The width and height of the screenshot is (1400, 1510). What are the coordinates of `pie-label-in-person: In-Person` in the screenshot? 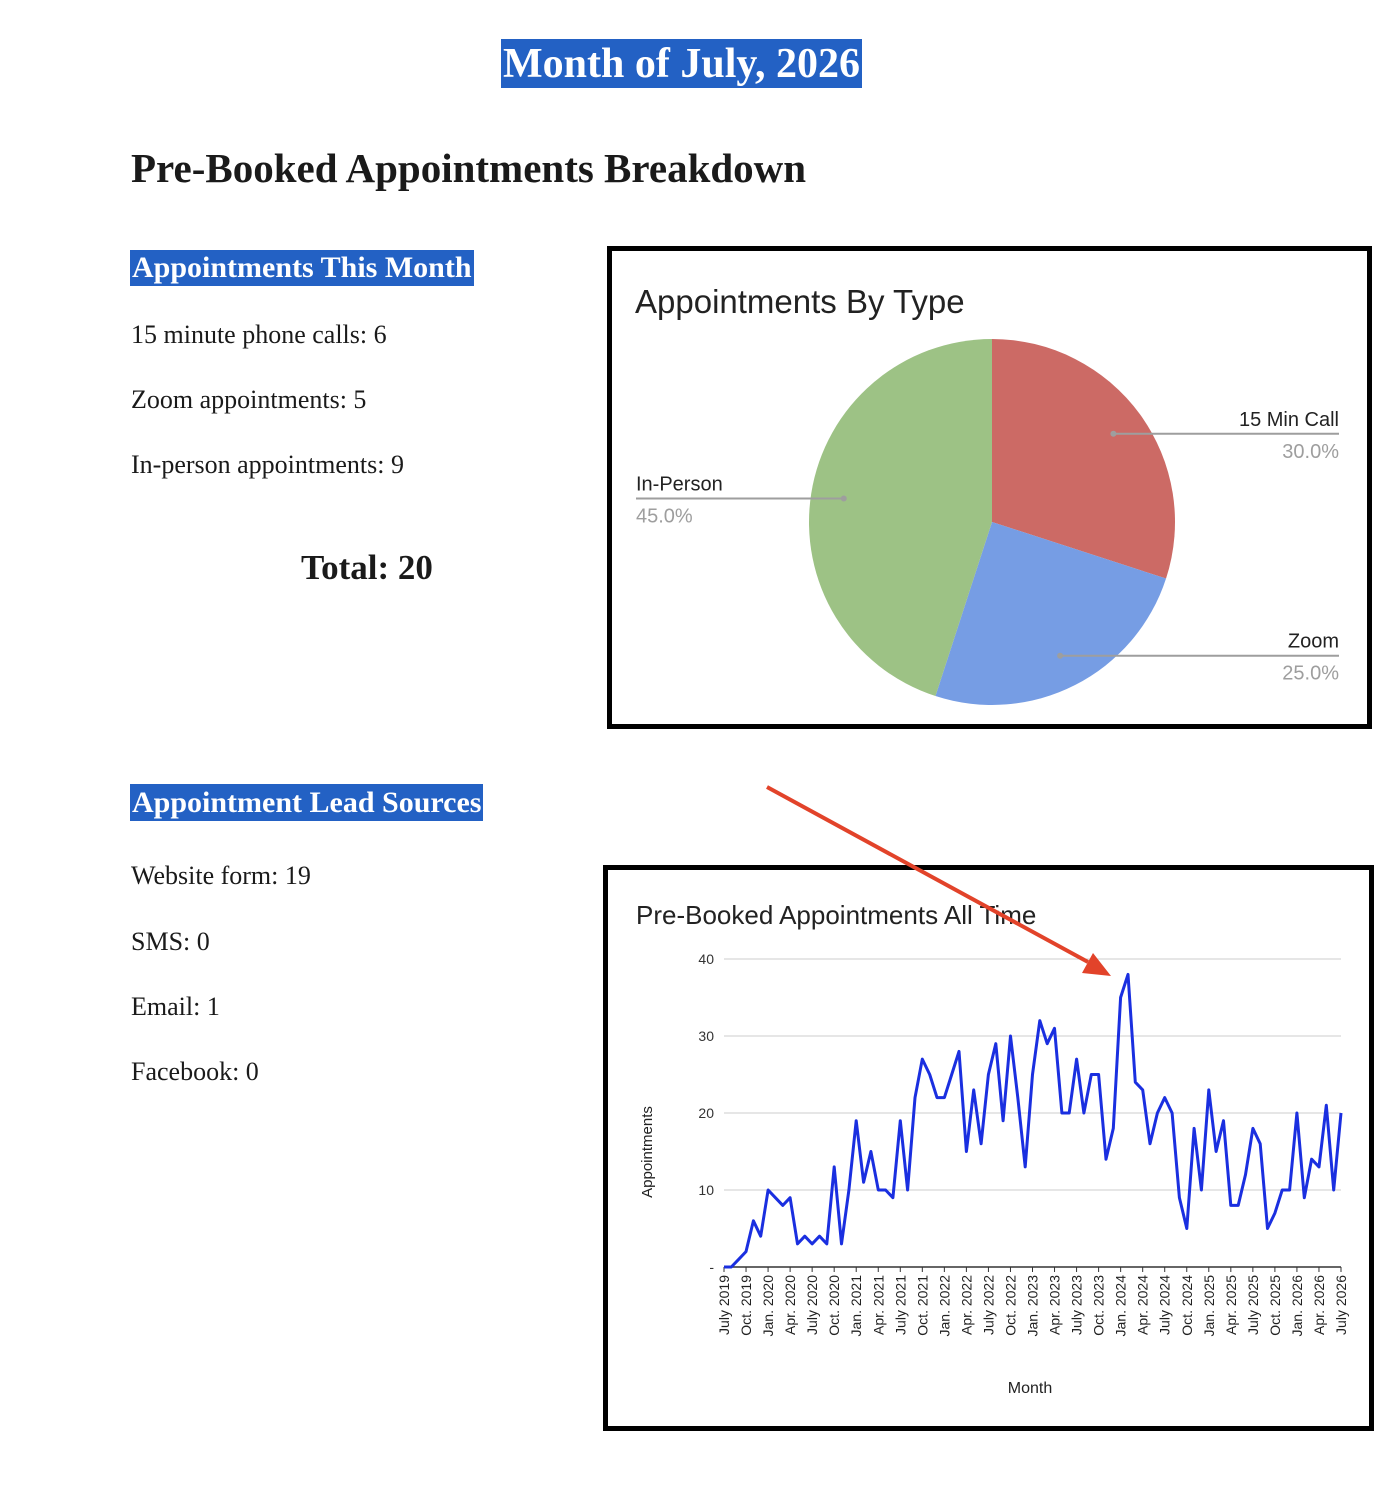 It's located at (679, 485).